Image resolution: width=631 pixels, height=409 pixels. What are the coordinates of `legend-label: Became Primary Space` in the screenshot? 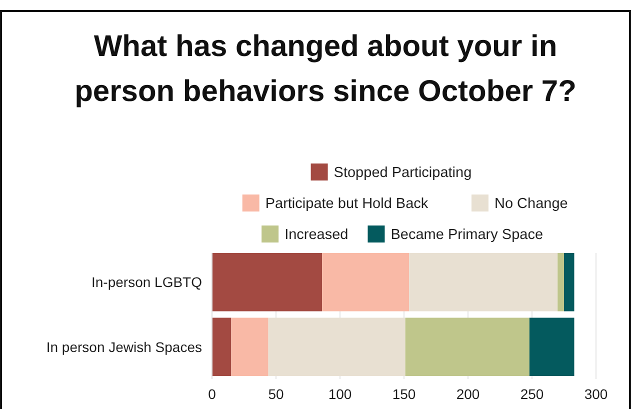 It's located at (467, 235).